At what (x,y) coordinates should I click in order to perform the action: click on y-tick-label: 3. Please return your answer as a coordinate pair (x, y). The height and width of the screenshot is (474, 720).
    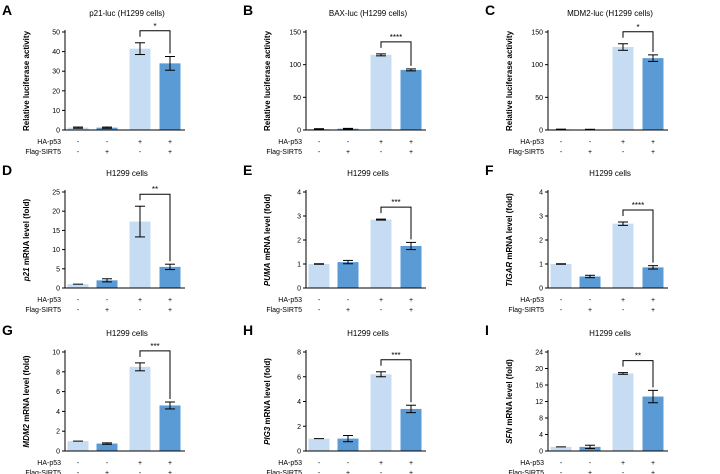
    Looking at the image, I should click on (541, 217).